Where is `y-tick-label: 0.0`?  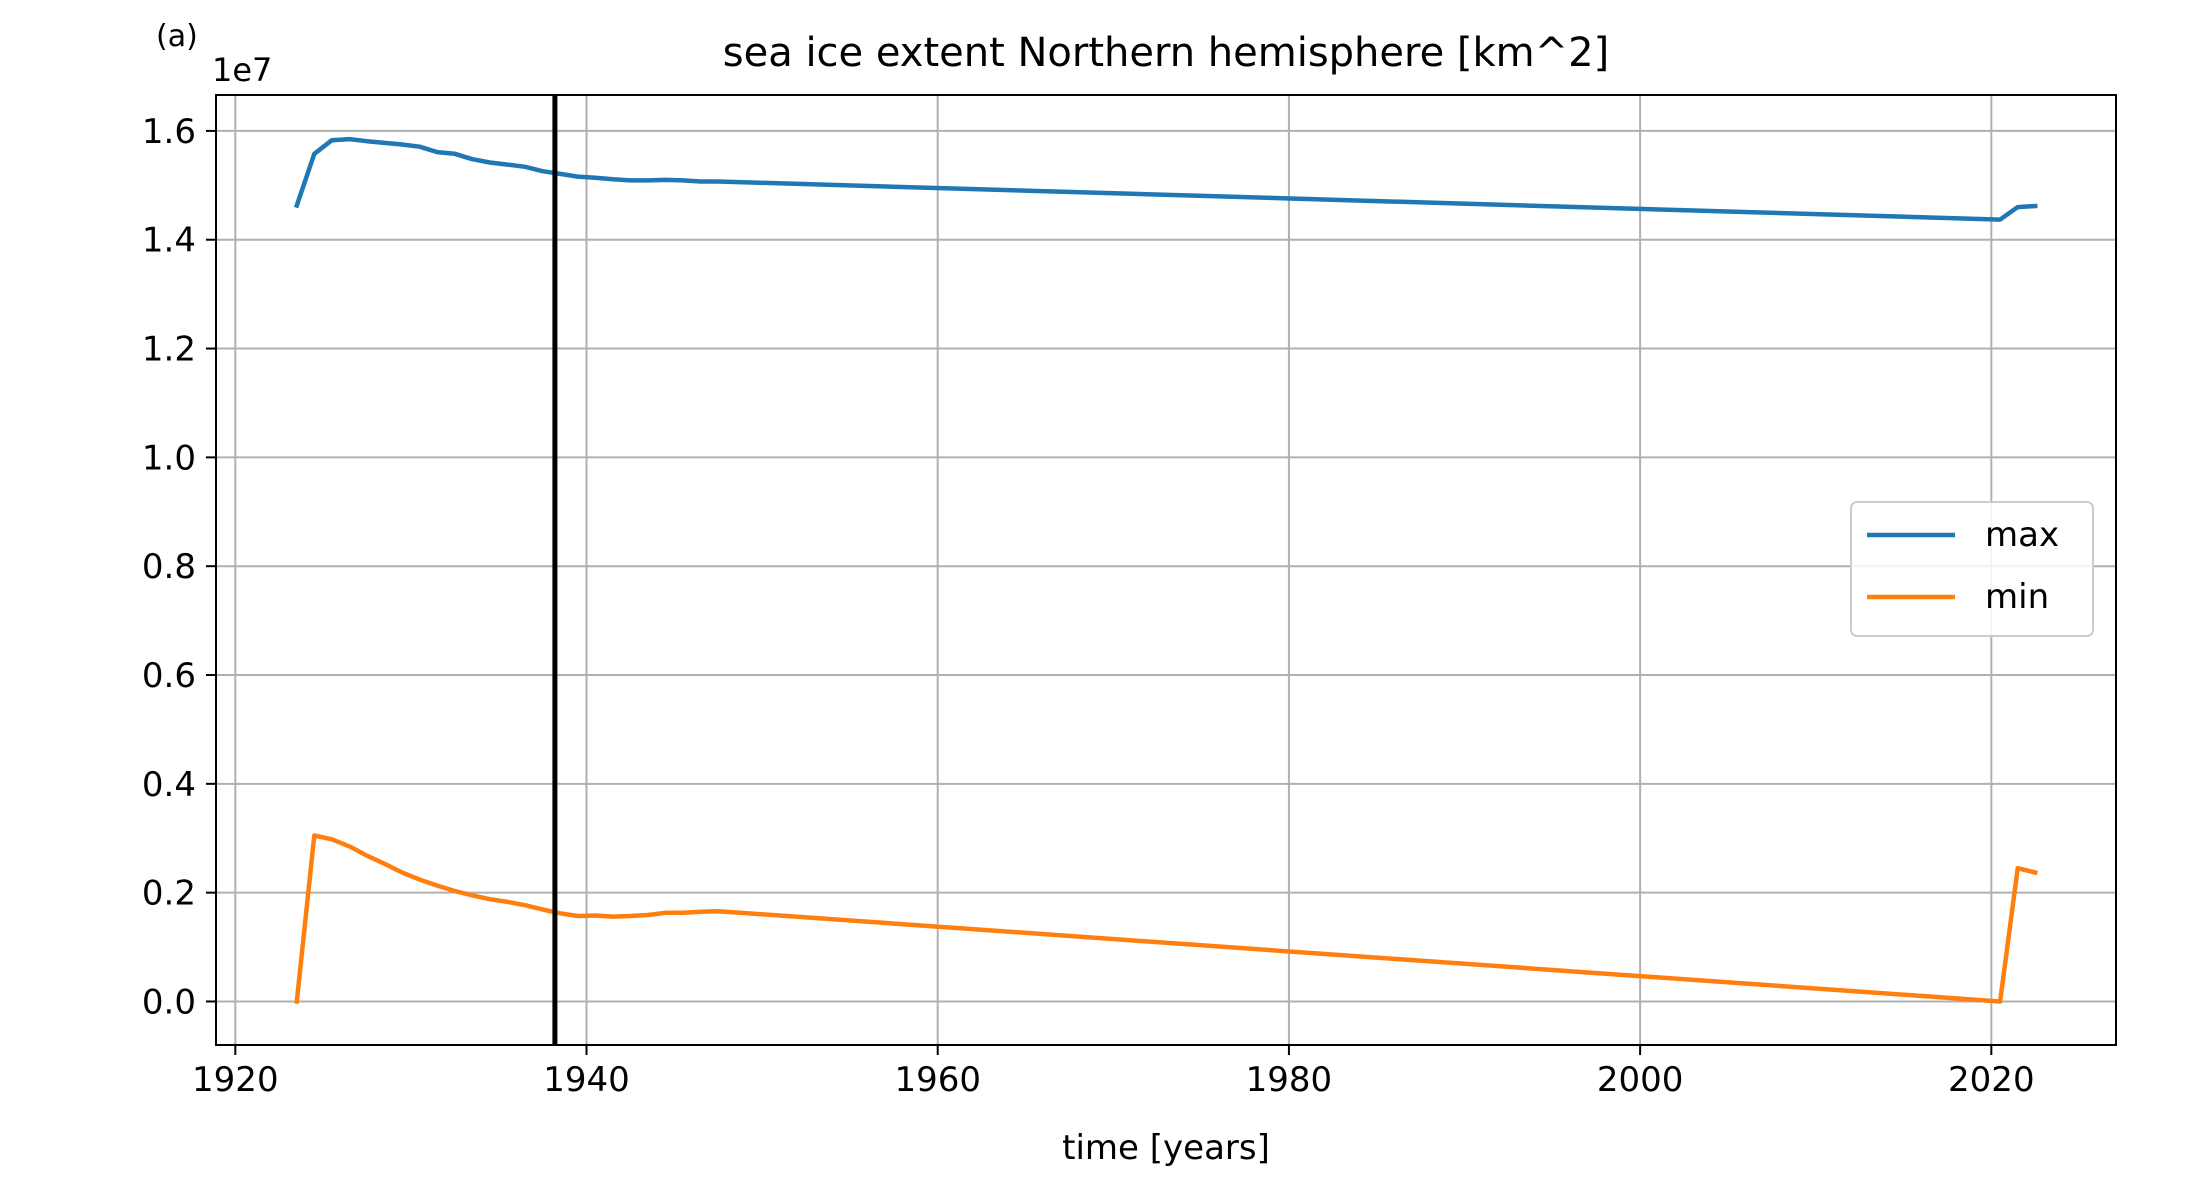
y-tick-label: 0.0 is located at coordinates (169, 1002).